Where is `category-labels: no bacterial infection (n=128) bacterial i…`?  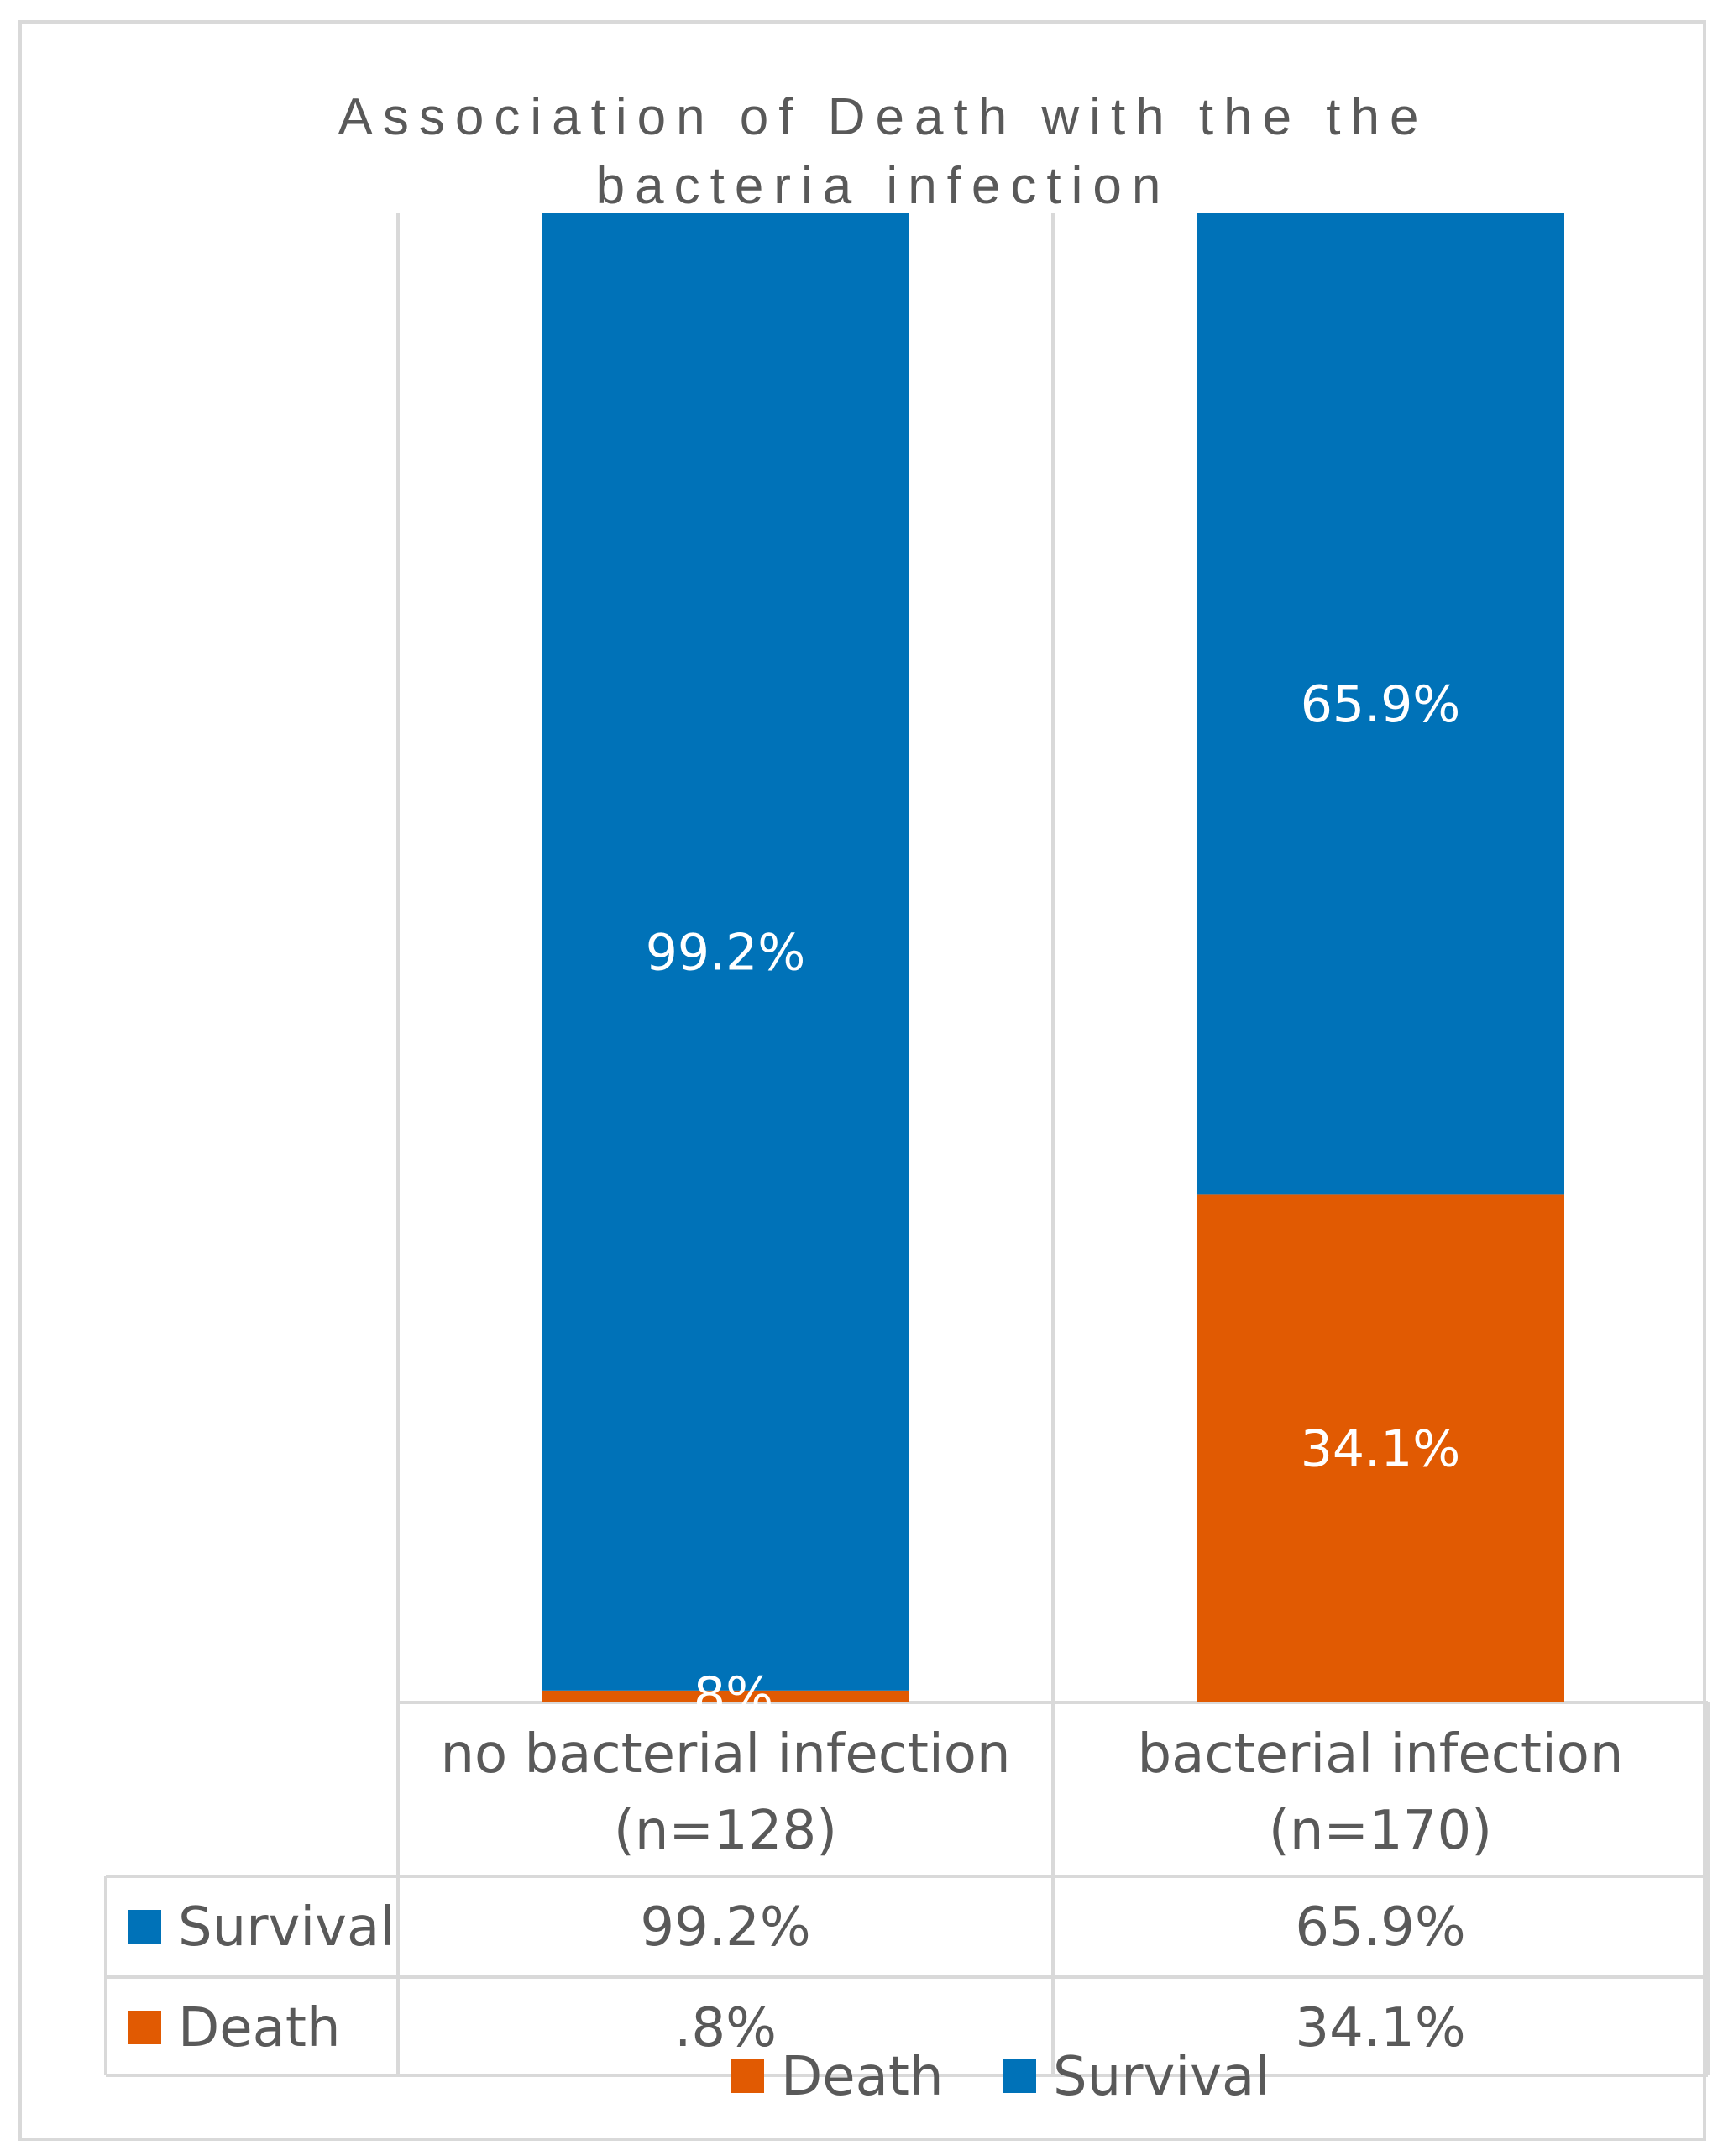 category-labels: no bacterial infection (n=128) bacterial i… is located at coordinates (1031, 1793).